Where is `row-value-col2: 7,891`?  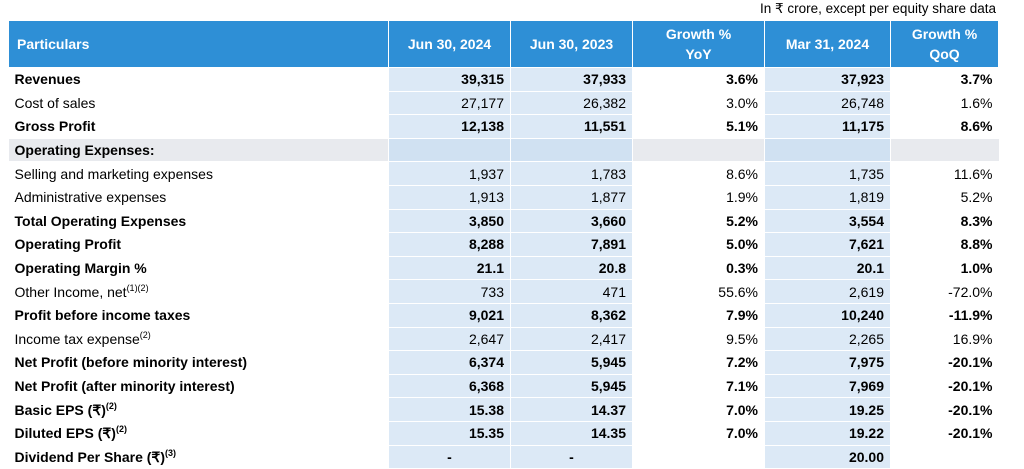
row-value-col2: 7,891 is located at coordinates (571, 244).